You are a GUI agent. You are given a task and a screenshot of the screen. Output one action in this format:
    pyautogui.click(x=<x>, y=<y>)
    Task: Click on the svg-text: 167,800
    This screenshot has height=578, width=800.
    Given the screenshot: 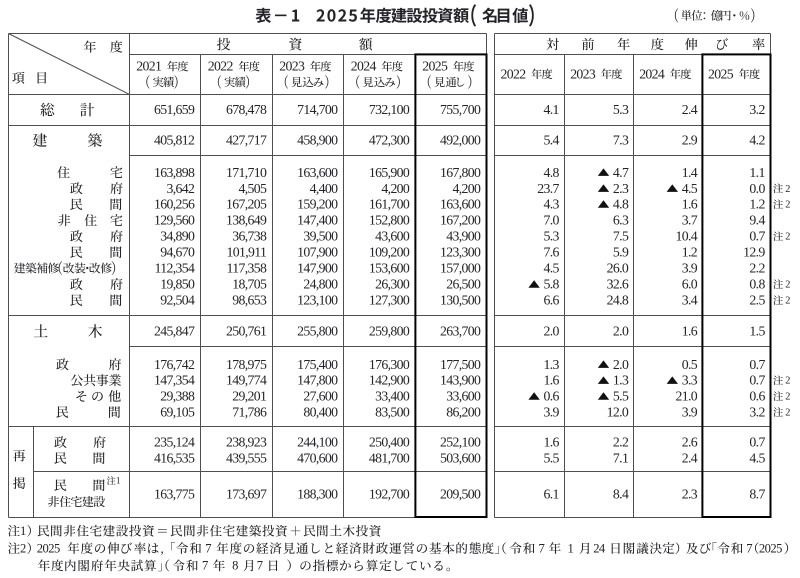 What is the action you would take?
    pyautogui.click(x=460, y=172)
    